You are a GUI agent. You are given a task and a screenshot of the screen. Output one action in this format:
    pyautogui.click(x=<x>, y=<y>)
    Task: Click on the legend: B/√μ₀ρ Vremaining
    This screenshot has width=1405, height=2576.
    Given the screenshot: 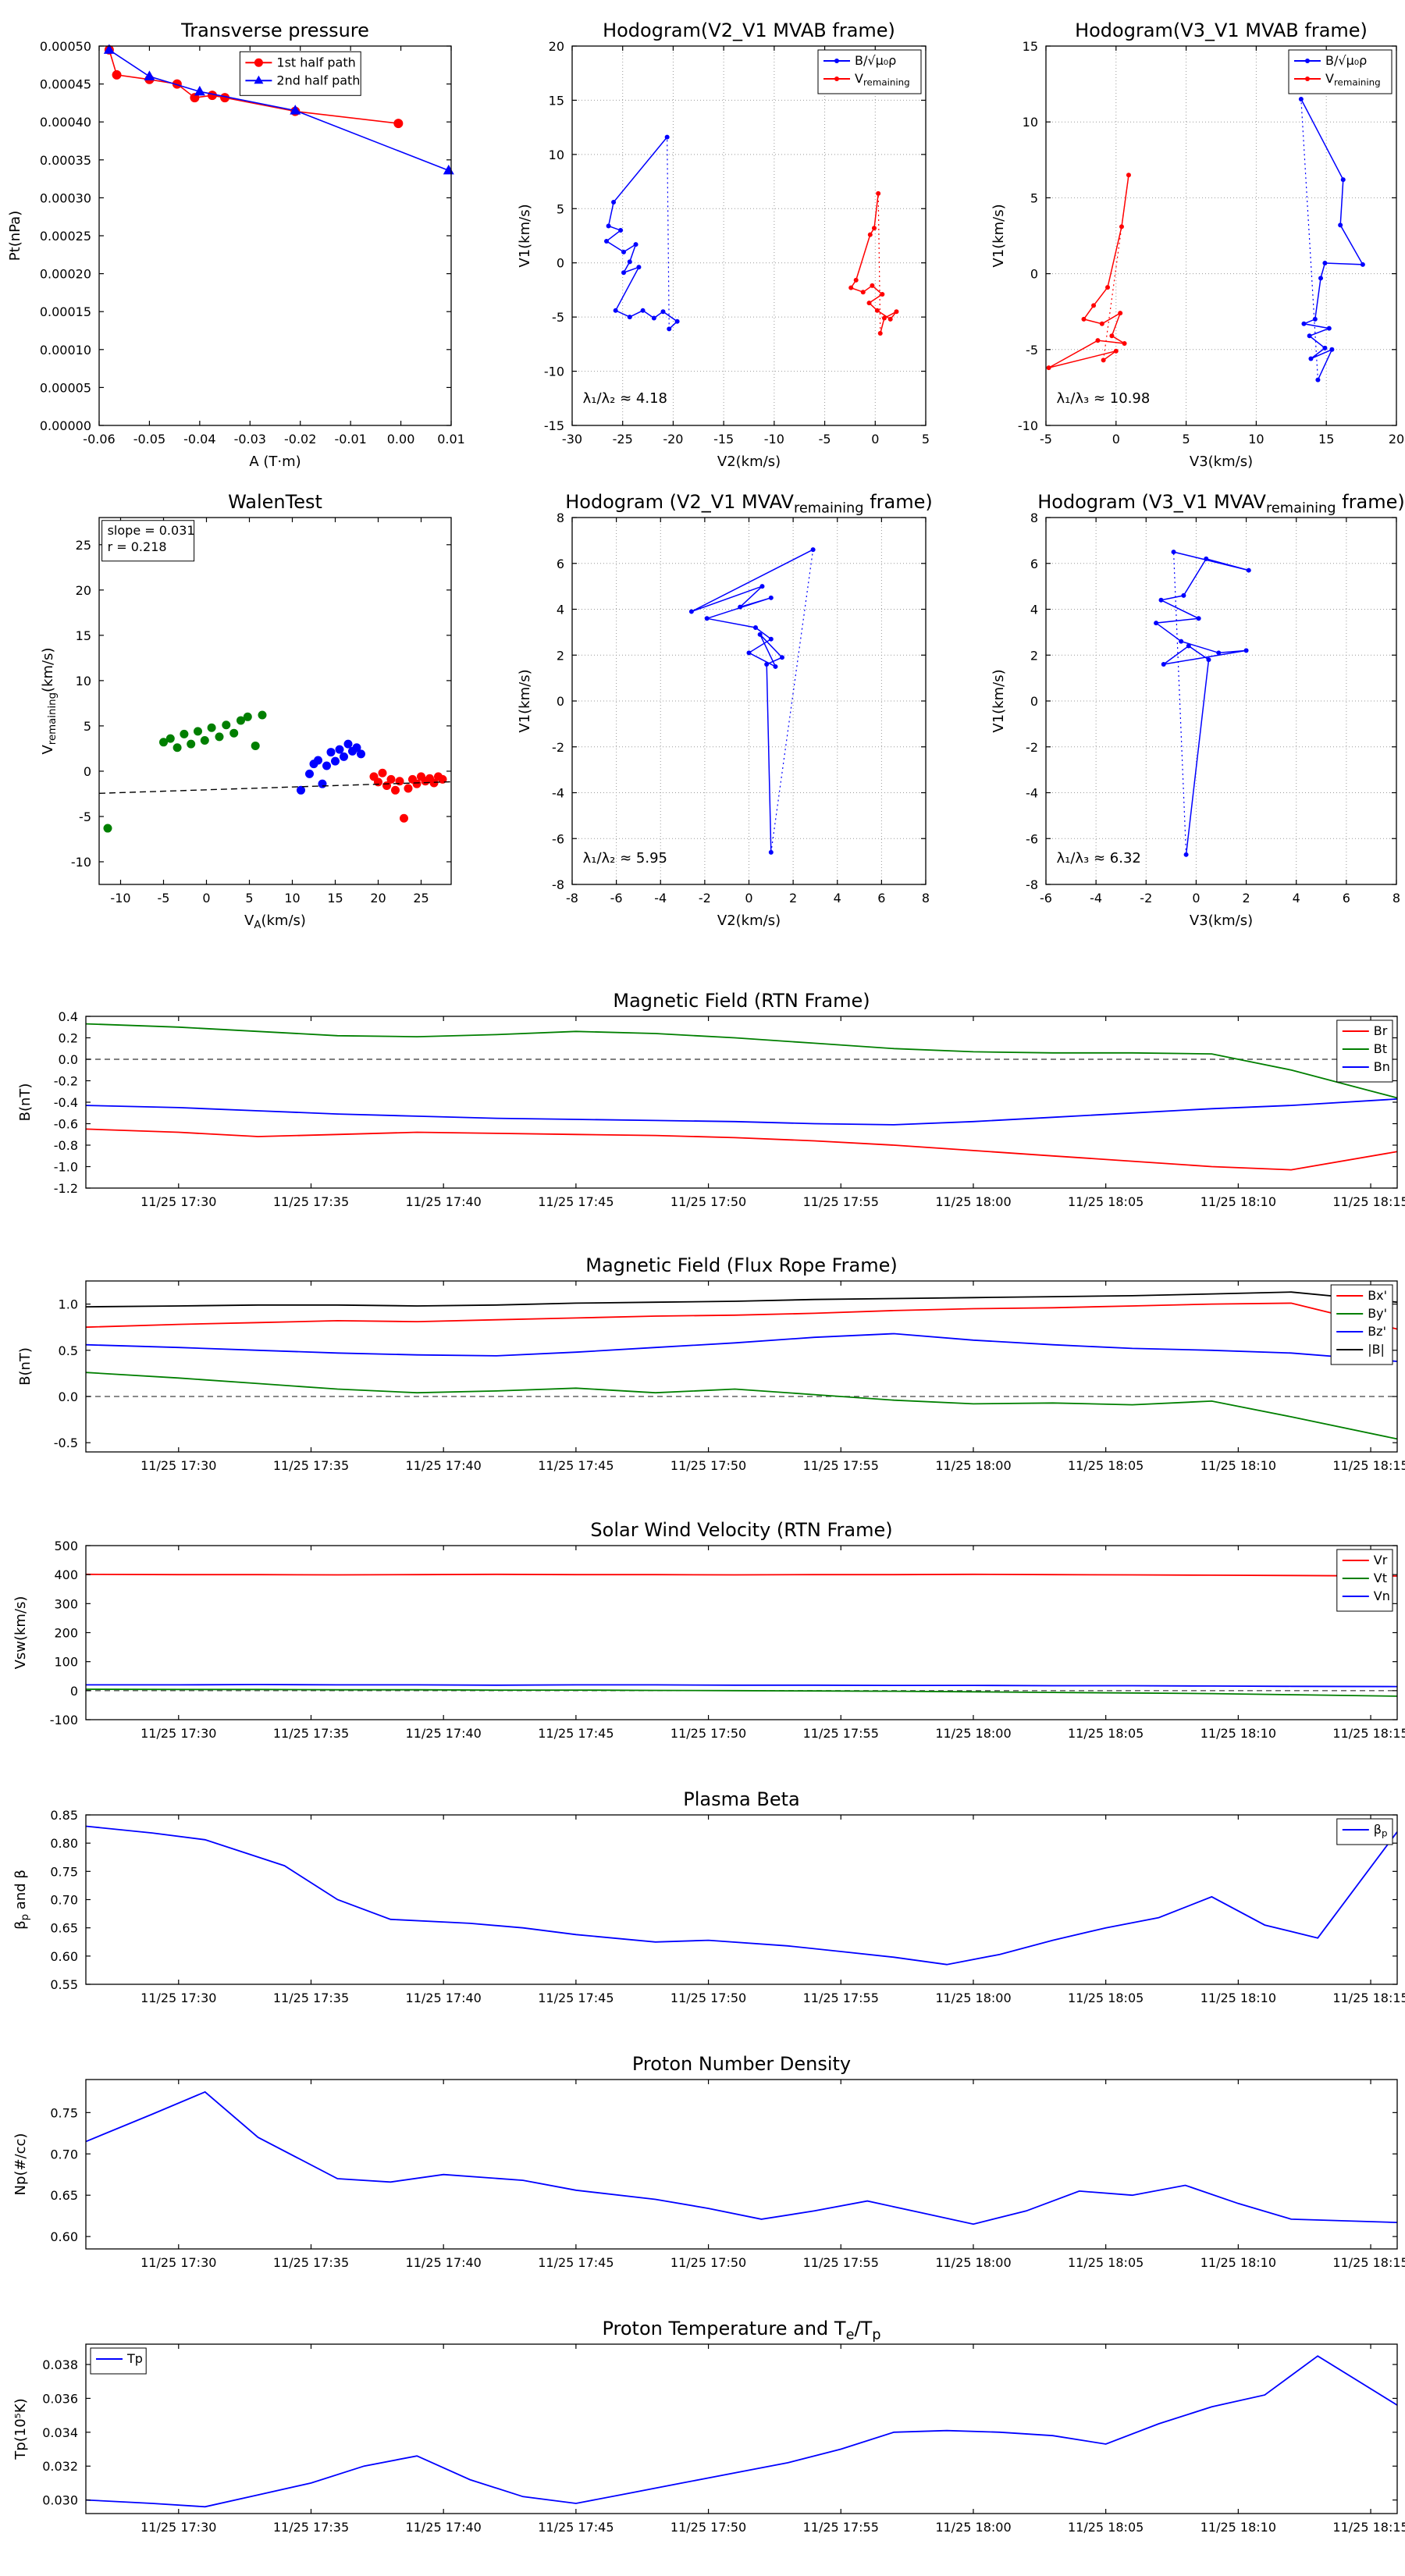 What is the action you would take?
    pyautogui.click(x=870, y=71)
    